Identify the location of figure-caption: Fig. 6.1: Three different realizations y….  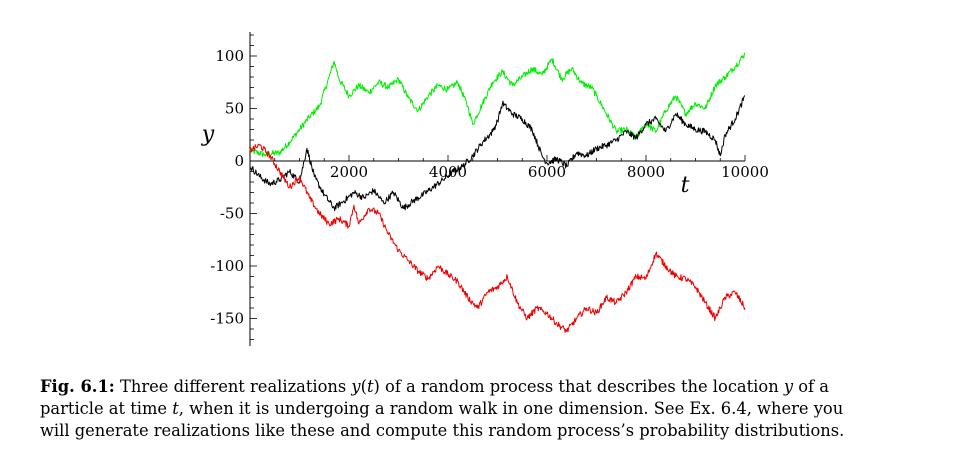
(490, 409).